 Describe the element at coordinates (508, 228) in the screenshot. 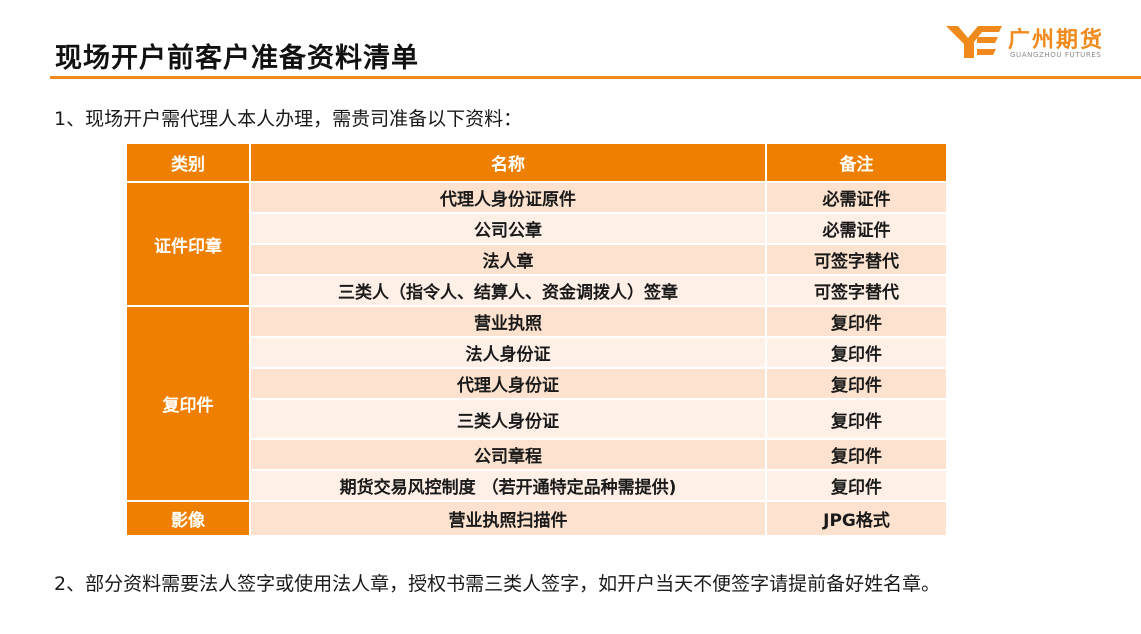

I see `item-name: 公司公章` at that location.